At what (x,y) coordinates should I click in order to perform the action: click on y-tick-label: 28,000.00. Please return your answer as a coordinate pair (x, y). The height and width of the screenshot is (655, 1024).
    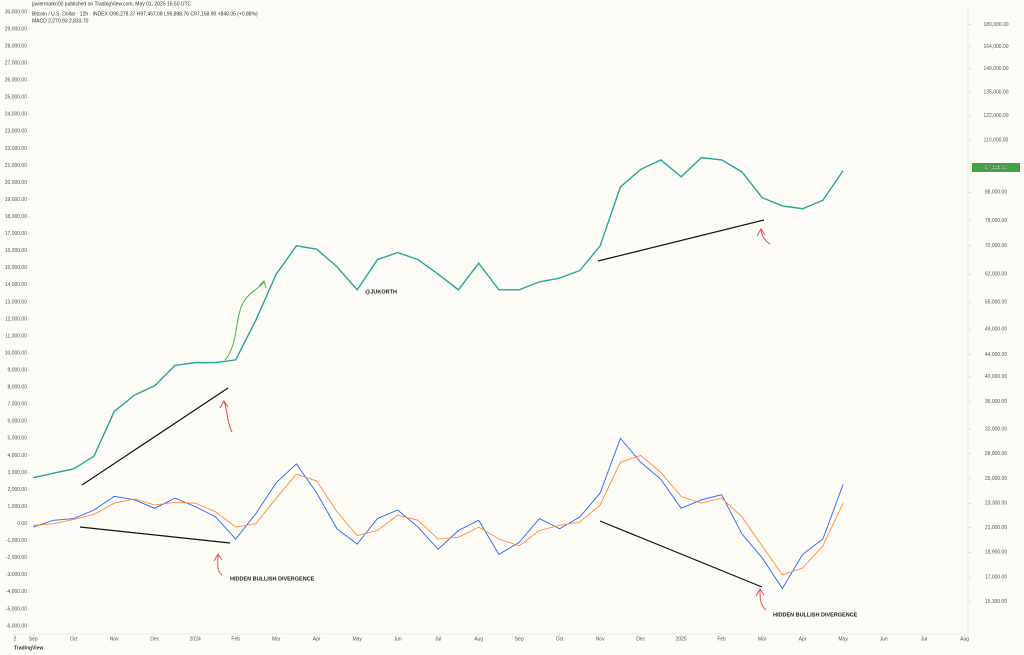
    Looking at the image, I should click on (16, 46).